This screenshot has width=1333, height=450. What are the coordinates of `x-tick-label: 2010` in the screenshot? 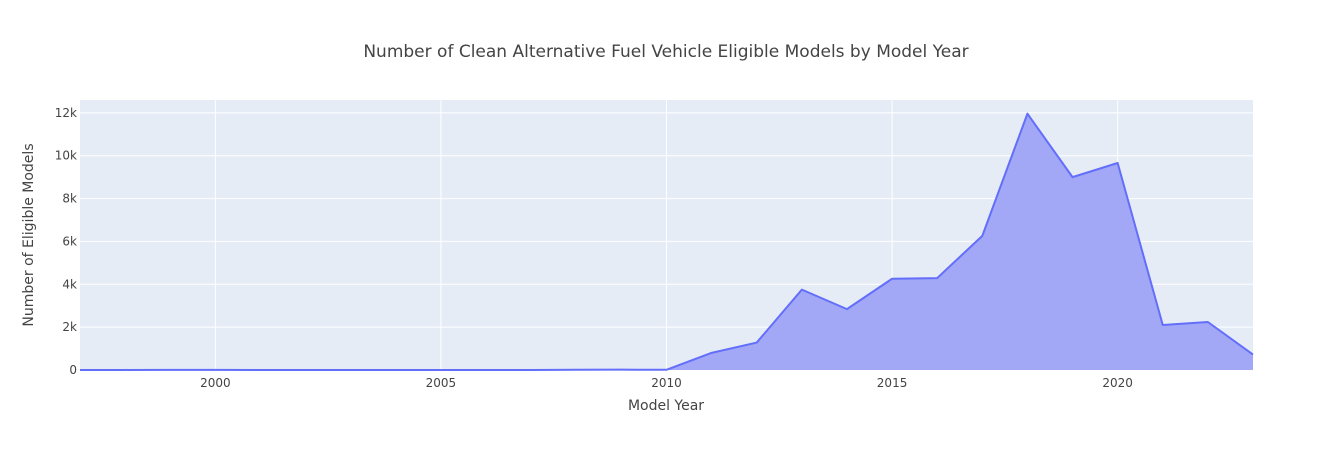 It's located at (666, 383).